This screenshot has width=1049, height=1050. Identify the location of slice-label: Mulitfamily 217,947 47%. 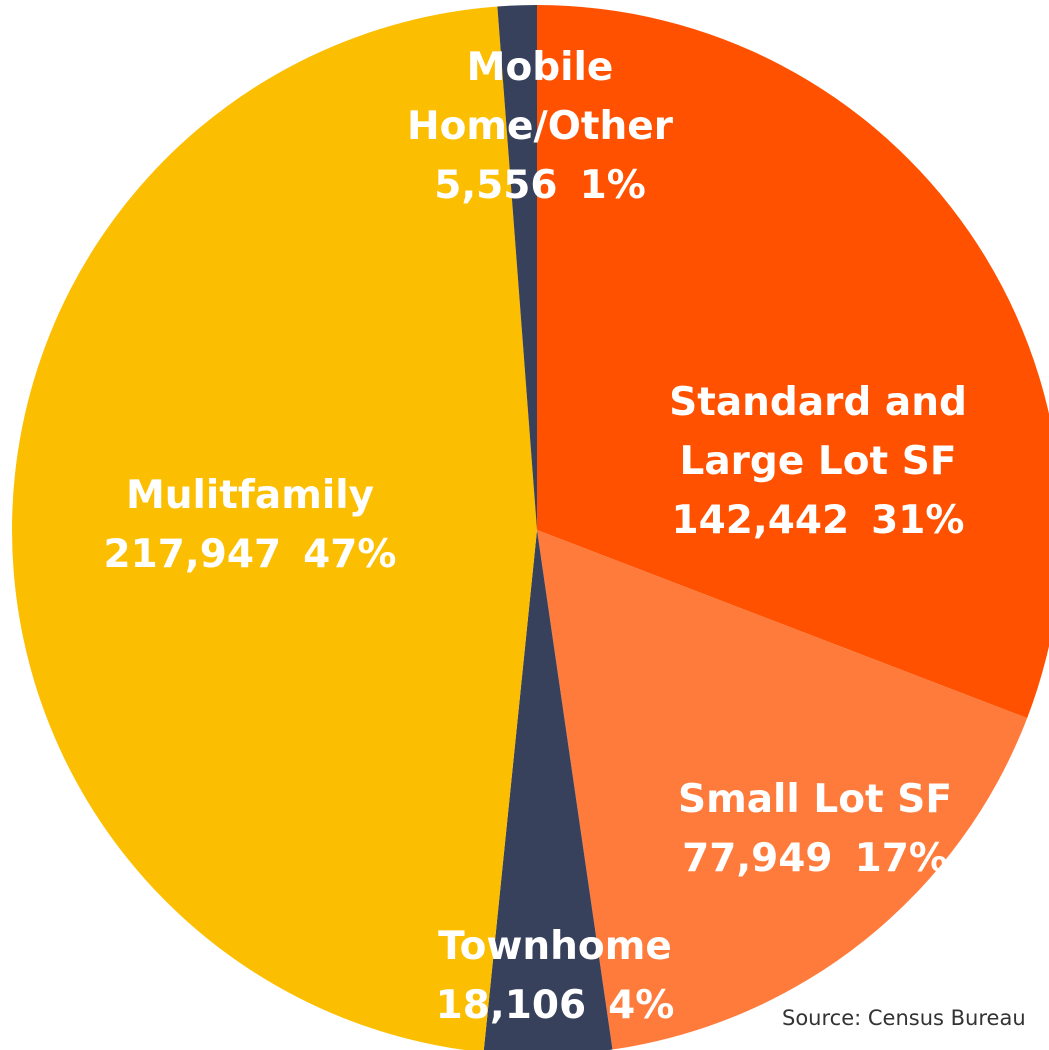
(250, 525).